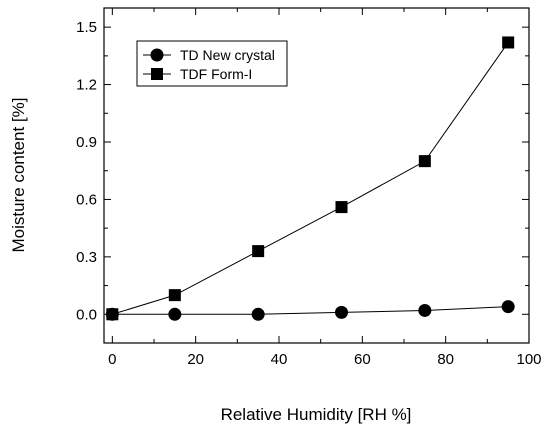  Describe the element at coordinates (86, 85) in the screenshot. I see `y-tick-label: 1.2` at that location.